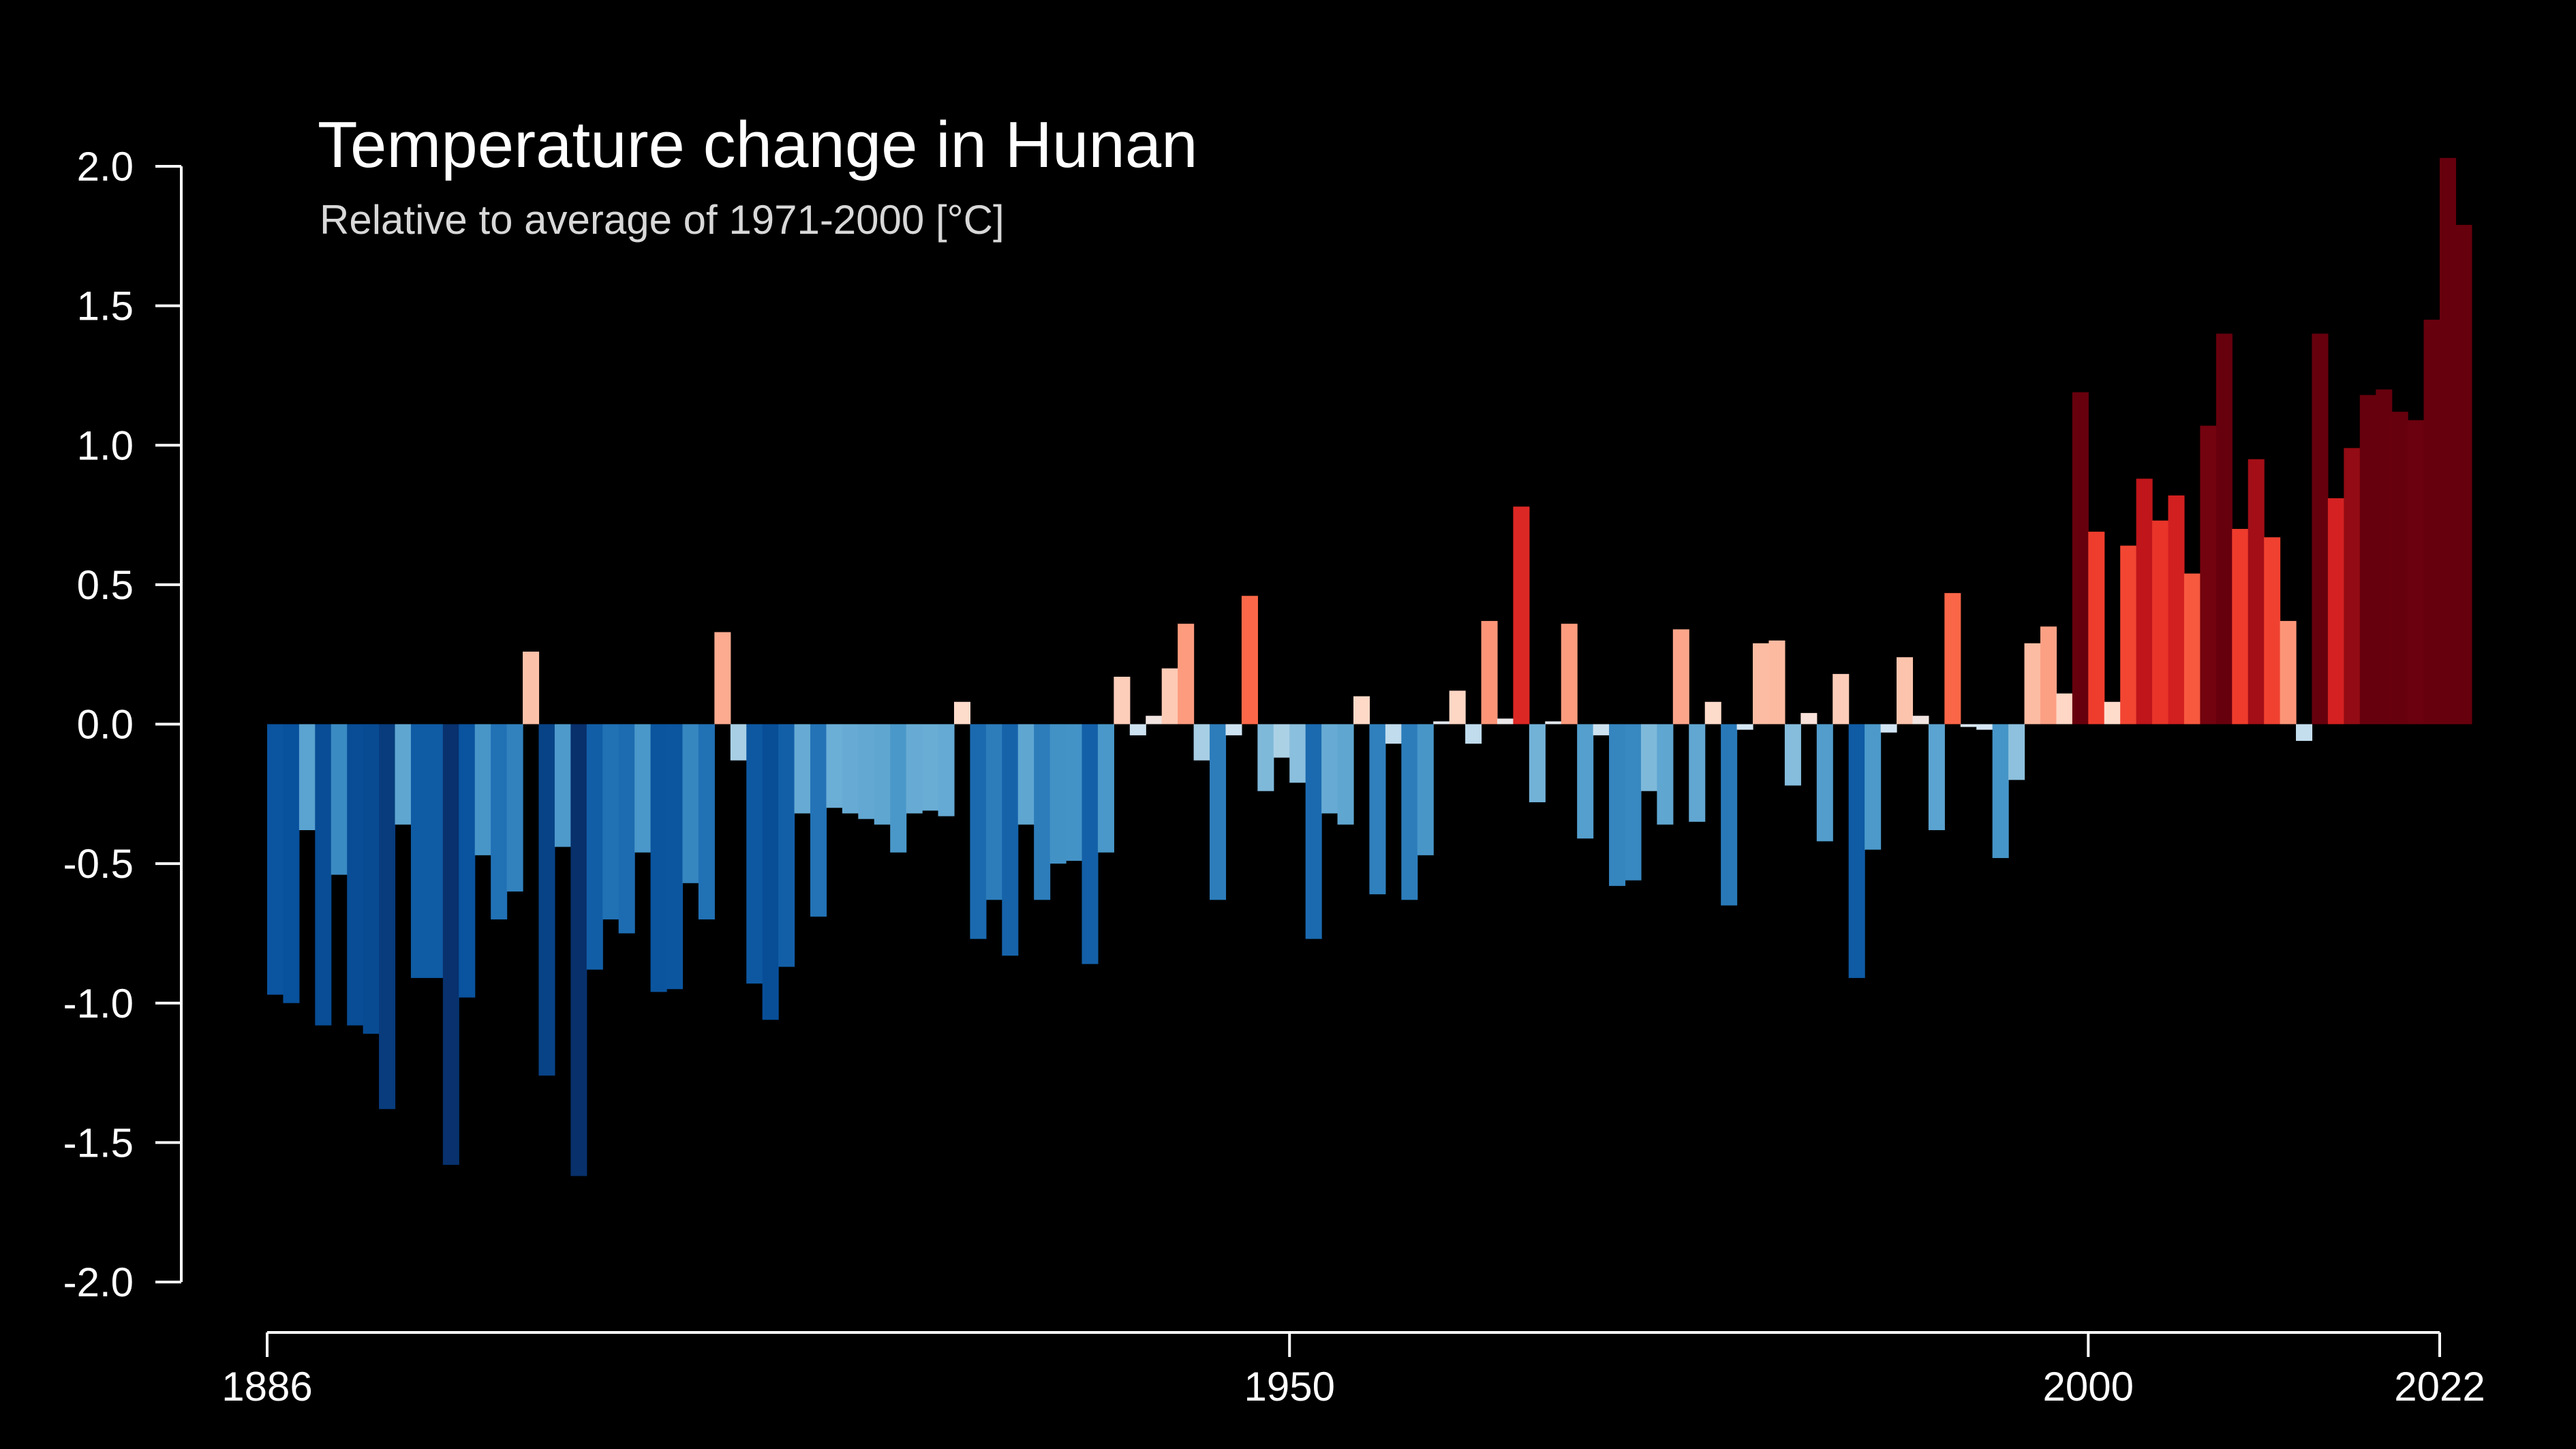  What do you see at coordinates (690, 804) in the screenshot?
I see `bar-1912` at bounding box center [690, 804].